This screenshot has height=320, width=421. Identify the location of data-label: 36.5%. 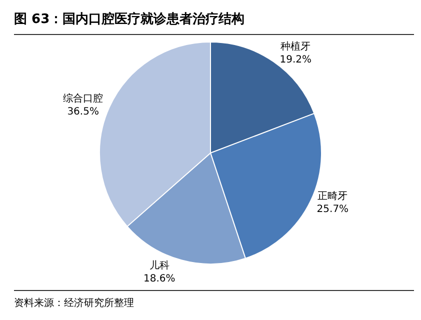
(83, 112).